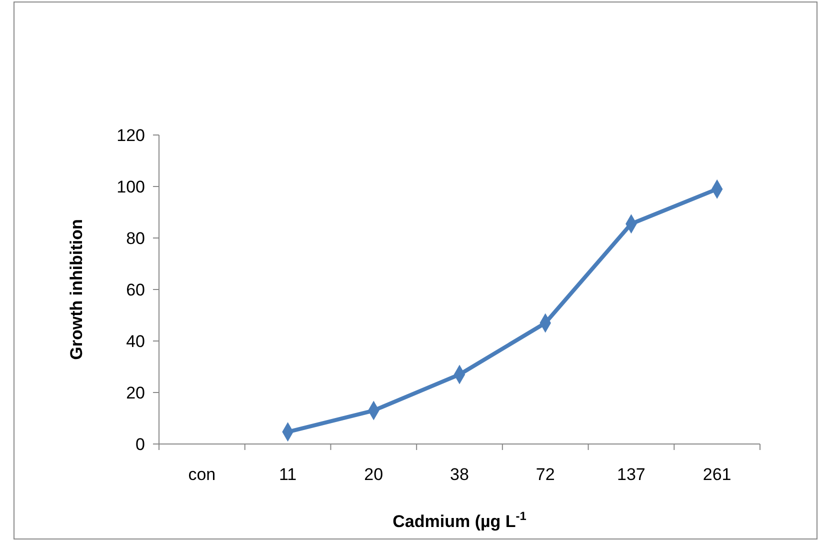 The image size is (820, 542). What do you see at coordinates (459, 520) in the screenshot?
I see `x-axis-title: Cadmium (µg L$^{-1}$` at bounding box center [459, 520].